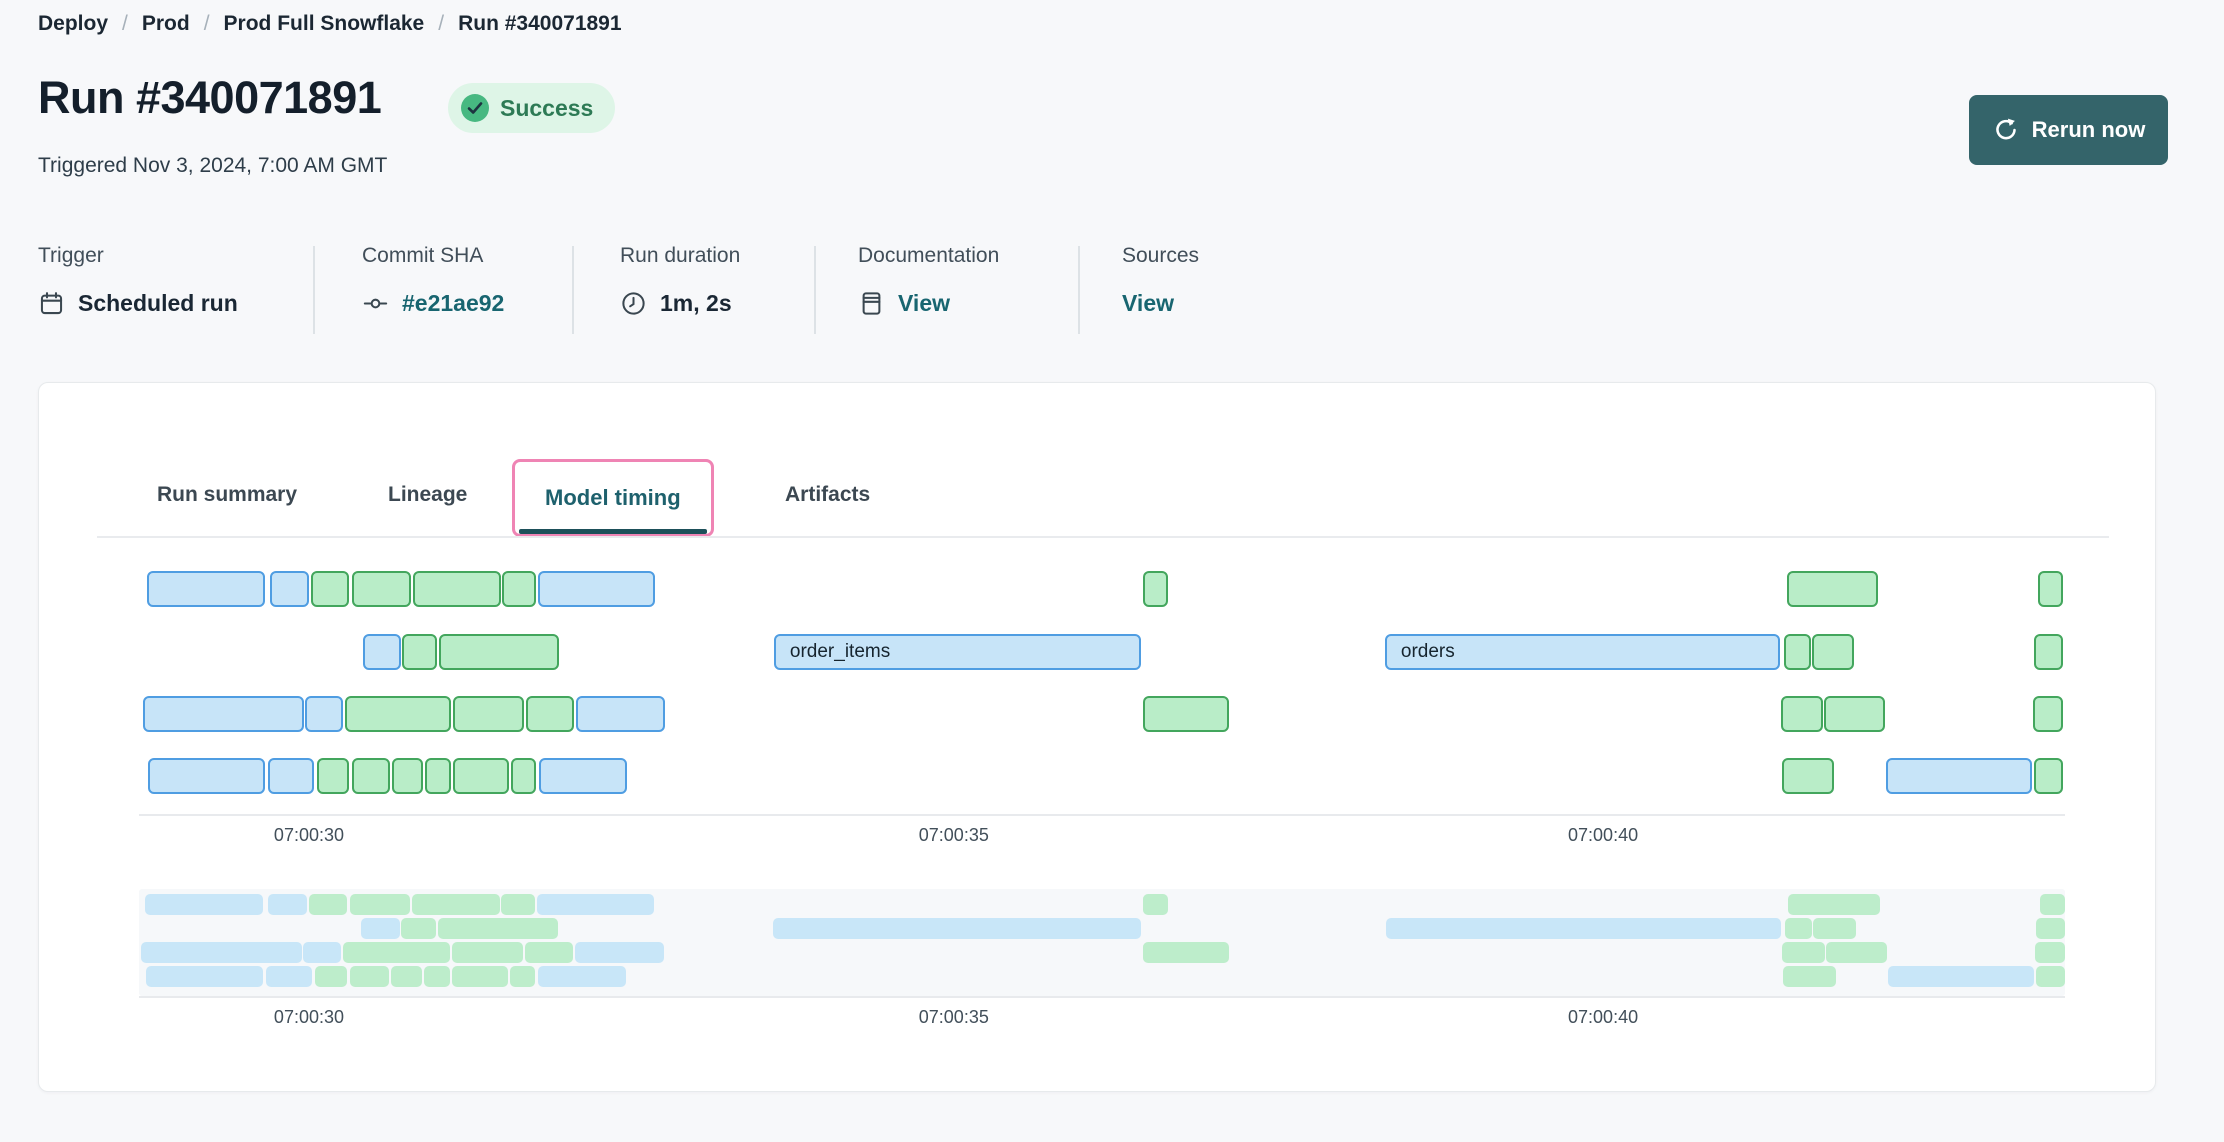 The image size is (2224, 1142). I want to click on axis-tick-label: 07:00:30, so click(309, 1017).